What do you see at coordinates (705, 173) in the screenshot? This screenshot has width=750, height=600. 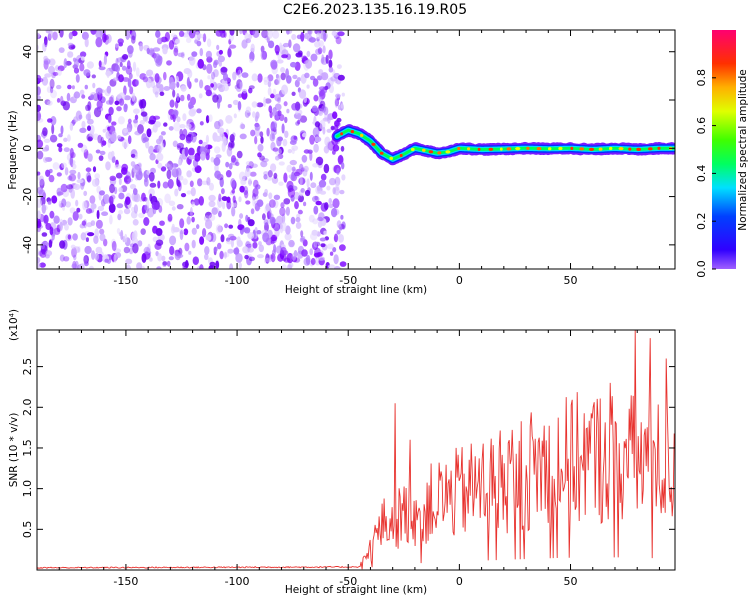 I see `colorbar-ticks: 0.0 0.2 0.4 0.6 0.8` at bounding box center [705, 173].